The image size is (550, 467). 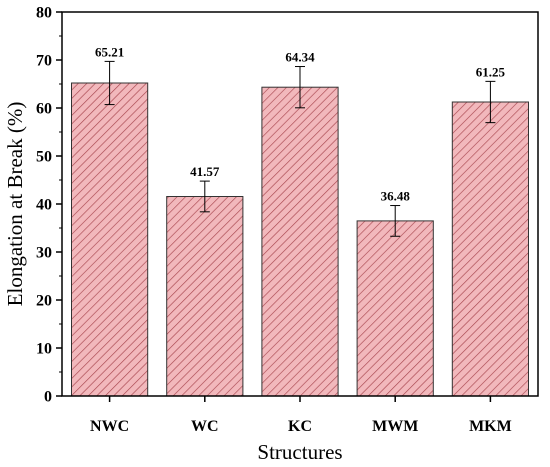 I want to click on y-tick-label: 20, so click(x=44, y=301).